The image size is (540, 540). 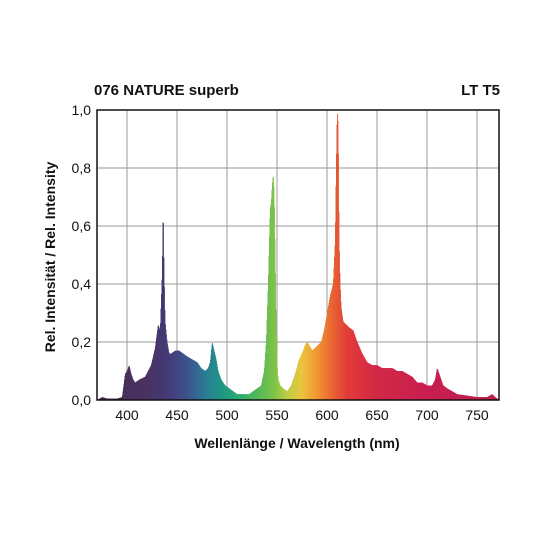 What do you see at coordinates (327, 415) in the screenshot?
I see `x-tick-label: 600` at bounding box center [327, 415].